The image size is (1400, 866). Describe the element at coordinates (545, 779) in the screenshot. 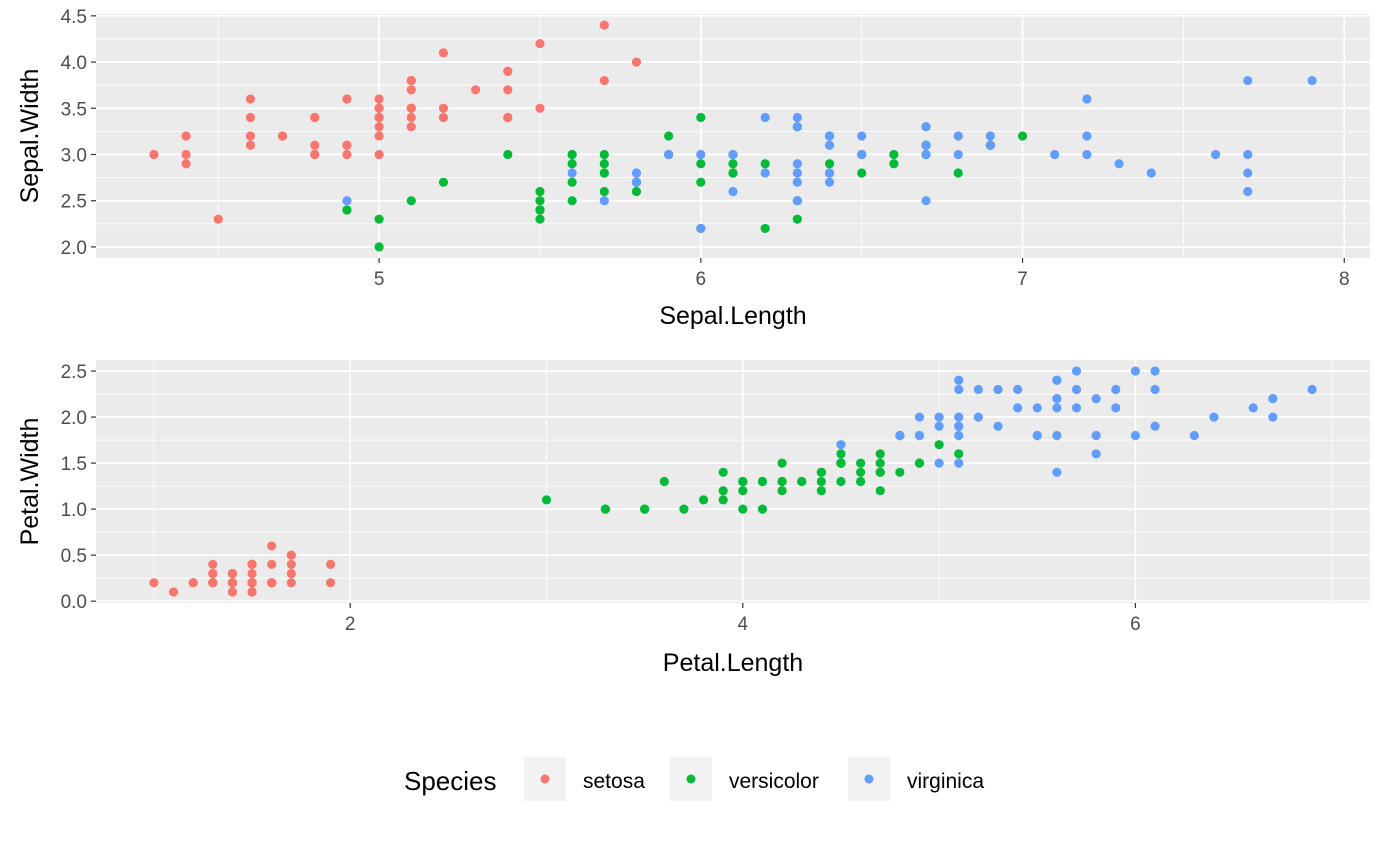

I see `legend-key-setosa` at that location.